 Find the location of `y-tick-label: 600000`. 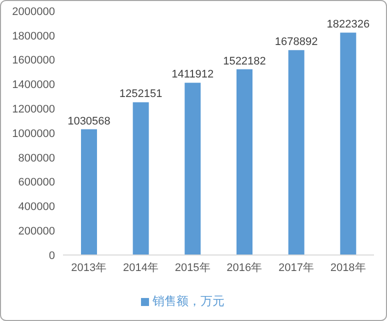

y-tick-label: 600000 is located at coordinates (36, 182).